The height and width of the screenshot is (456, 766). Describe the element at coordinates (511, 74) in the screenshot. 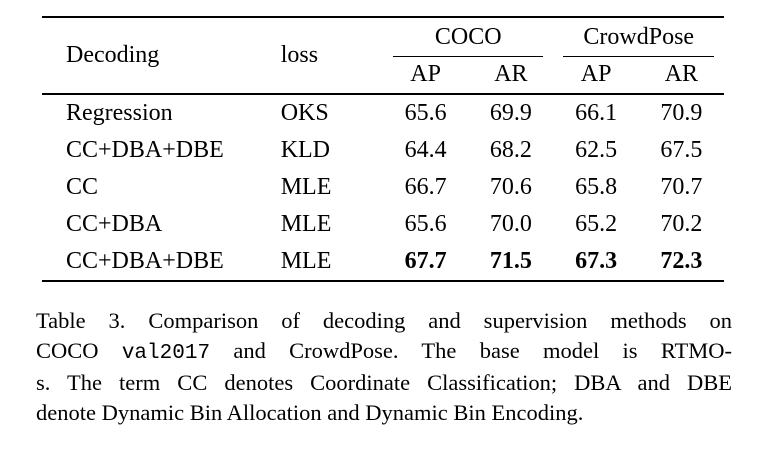

I see `header-ar-coco: AR` at that location.